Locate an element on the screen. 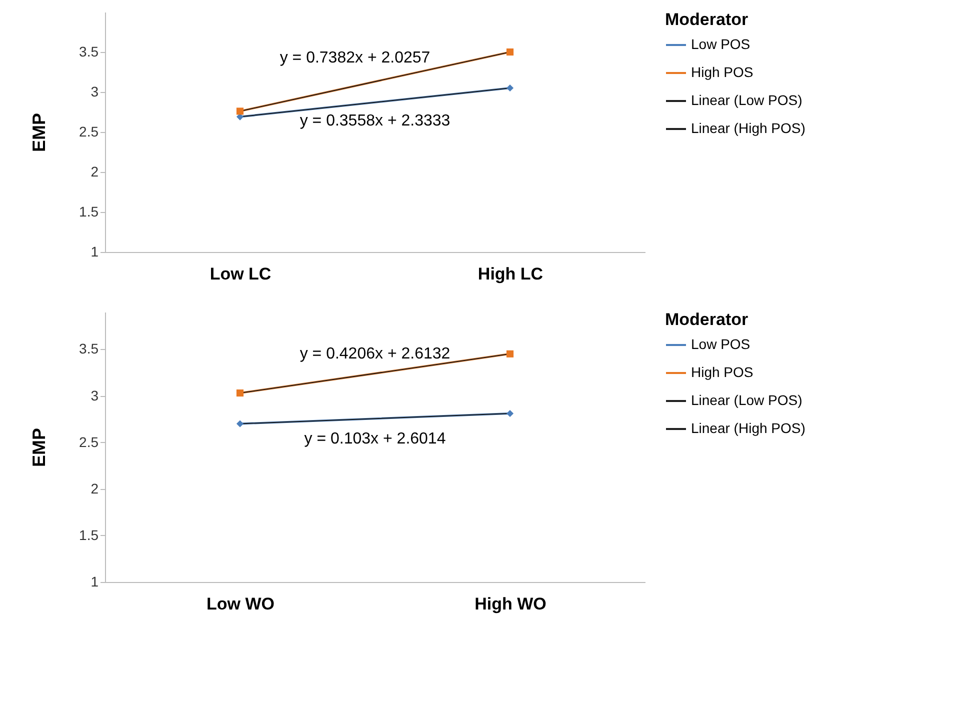 This screenshot has height=711, width=959. annotation: y = 0.3558x + 2.3333 is located at coordinates (375, 121).